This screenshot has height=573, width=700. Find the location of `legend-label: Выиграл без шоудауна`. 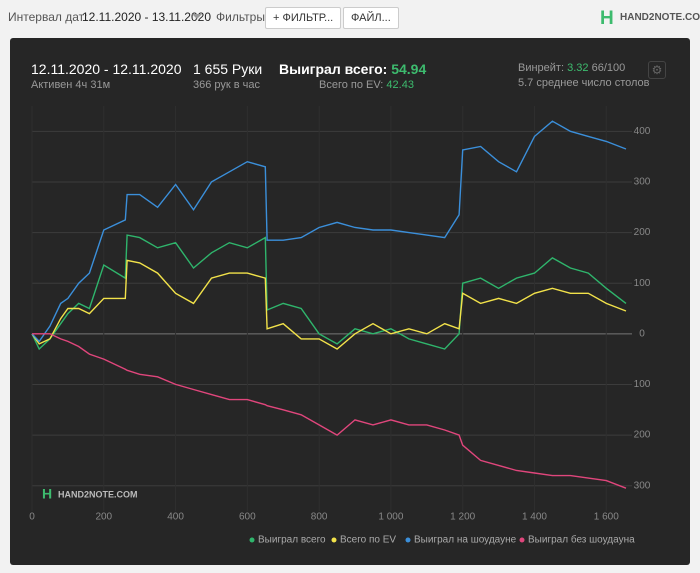

legend-label: Выиграл без шоудауна is located at coordinates (581, 540).